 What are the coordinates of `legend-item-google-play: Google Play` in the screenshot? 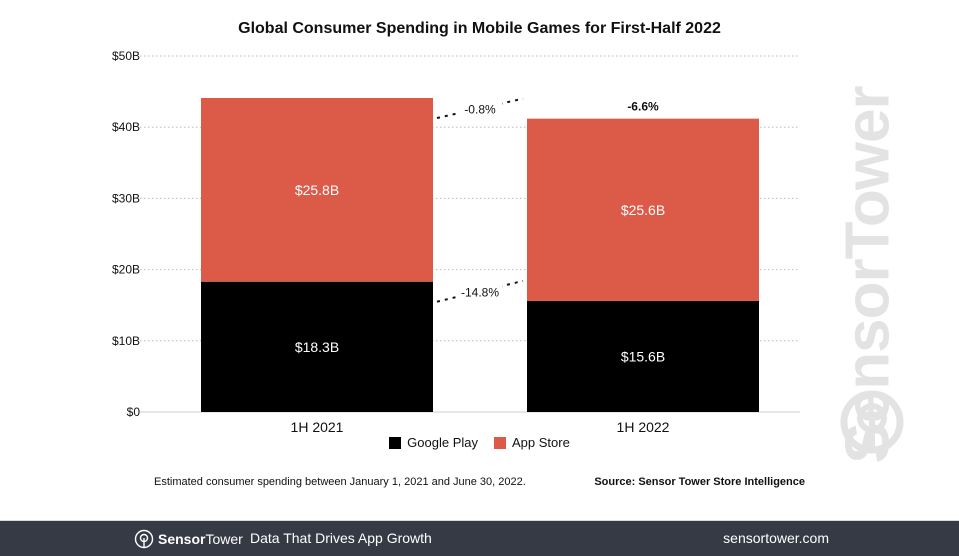 It's located at (433, 442).